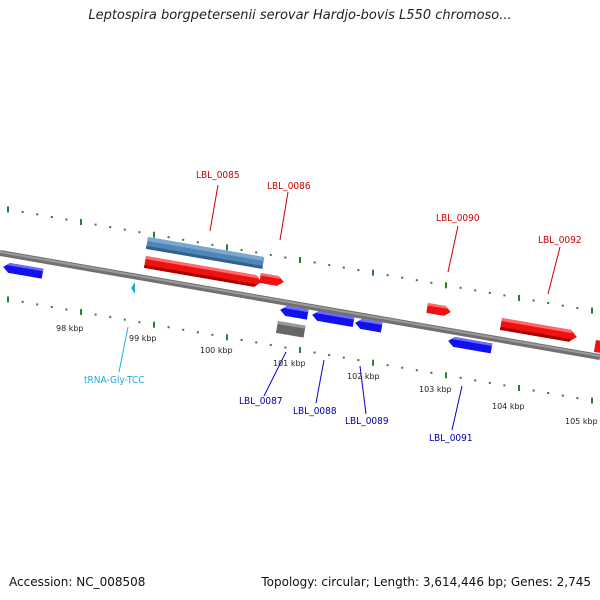  What do you see at coordinates (133, 288) in the screenshot?
I see `trna-gly-tcc-feature` at bounding box center [133, 288].